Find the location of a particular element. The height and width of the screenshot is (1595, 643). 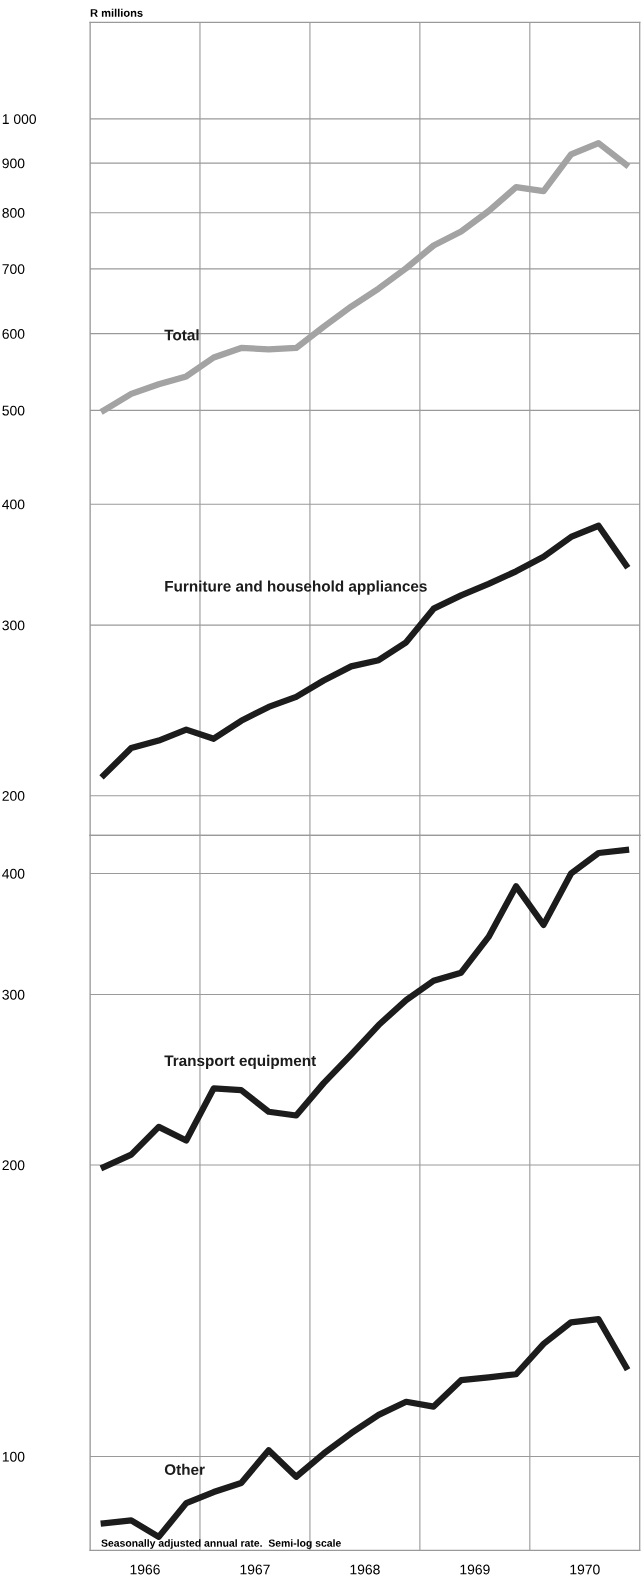

y-tick-label: 500 is located at coordinates (13, 410).